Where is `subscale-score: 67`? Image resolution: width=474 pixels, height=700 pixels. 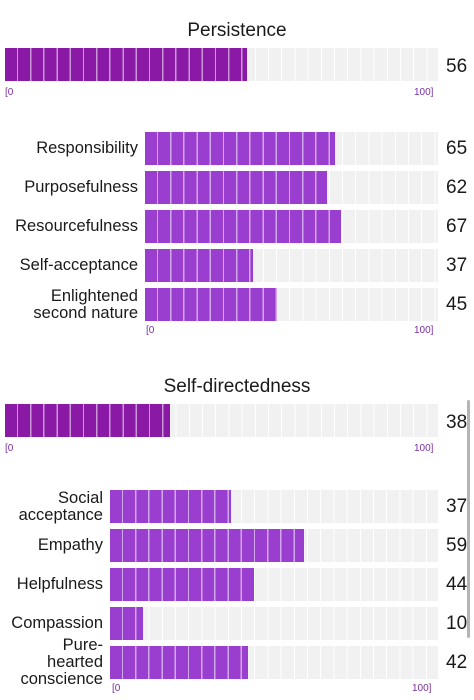
subscale-score: 67 is located at coordinates (457, 226).